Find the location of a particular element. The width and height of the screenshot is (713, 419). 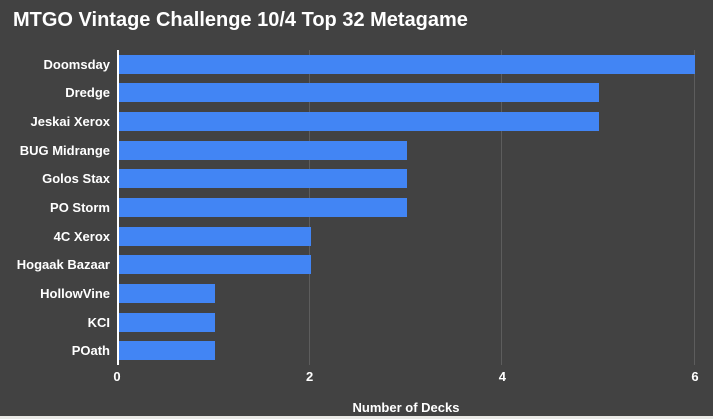

category-label: Doomsday is located at coordinates (76, 64).